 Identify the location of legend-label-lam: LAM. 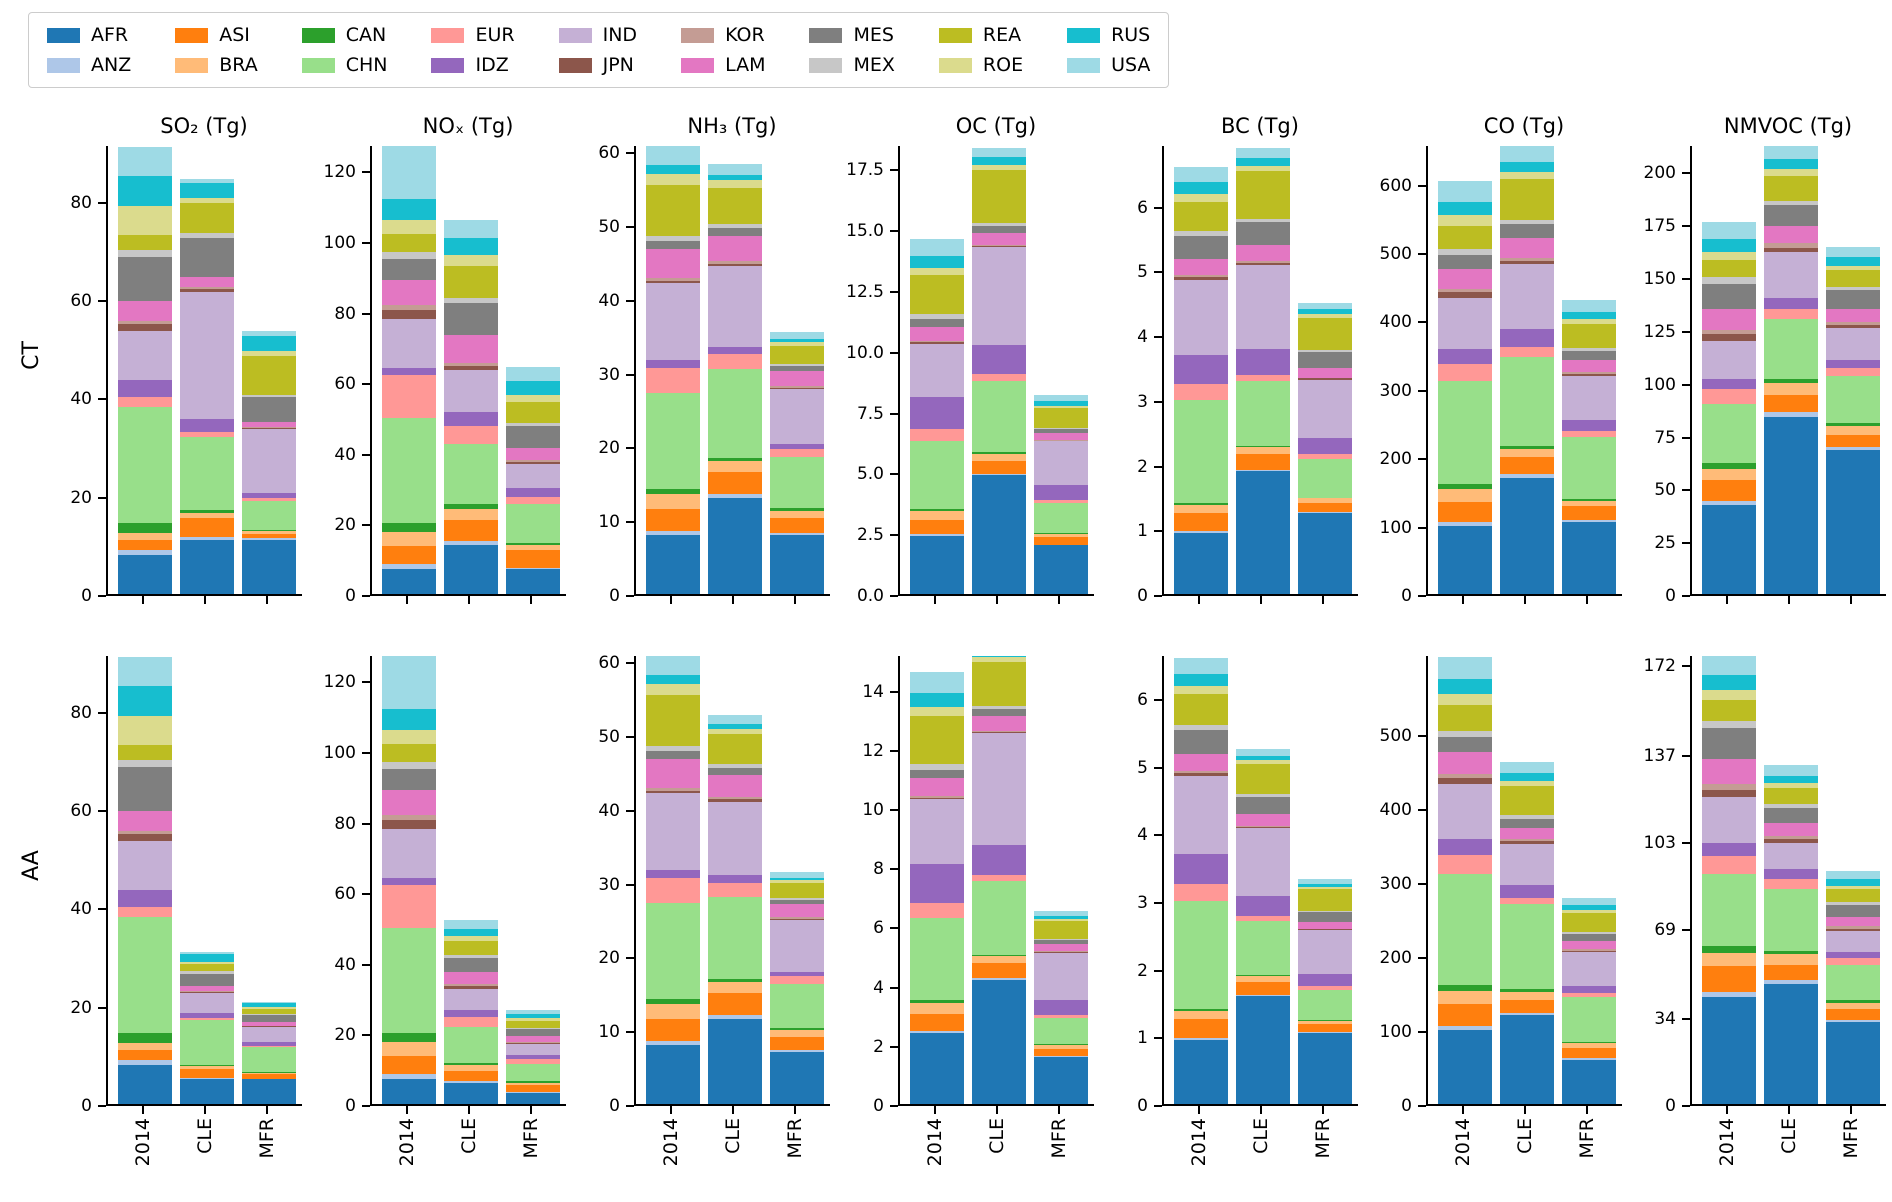
(745, 65).